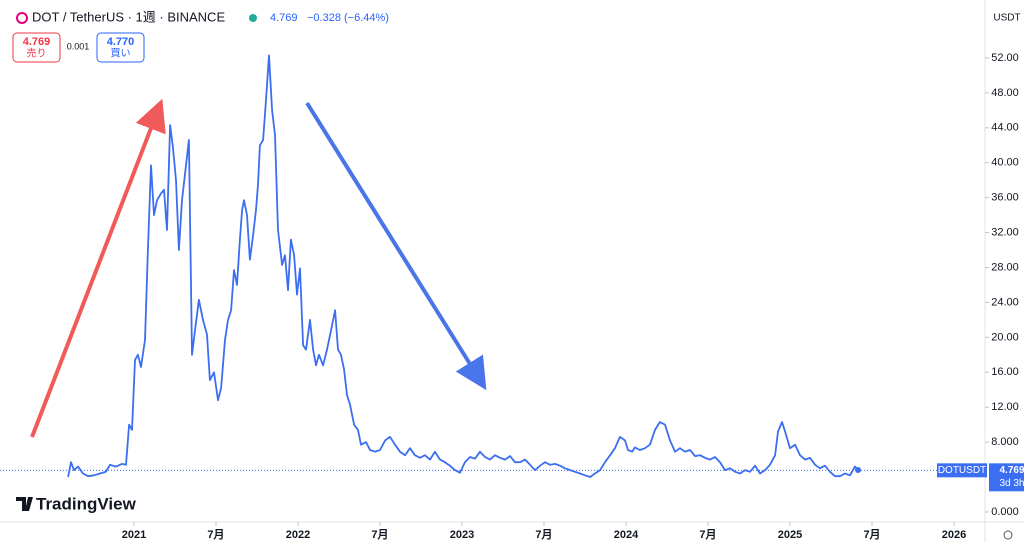 The width and height of the screenshot is (1024, 547). I want to click on symbol-icon, so click(22, 18).